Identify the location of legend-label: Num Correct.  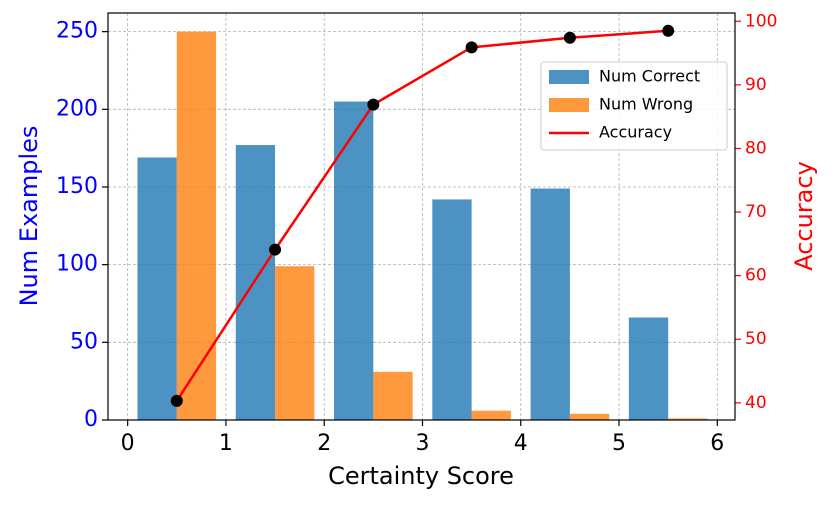
(649, 76).